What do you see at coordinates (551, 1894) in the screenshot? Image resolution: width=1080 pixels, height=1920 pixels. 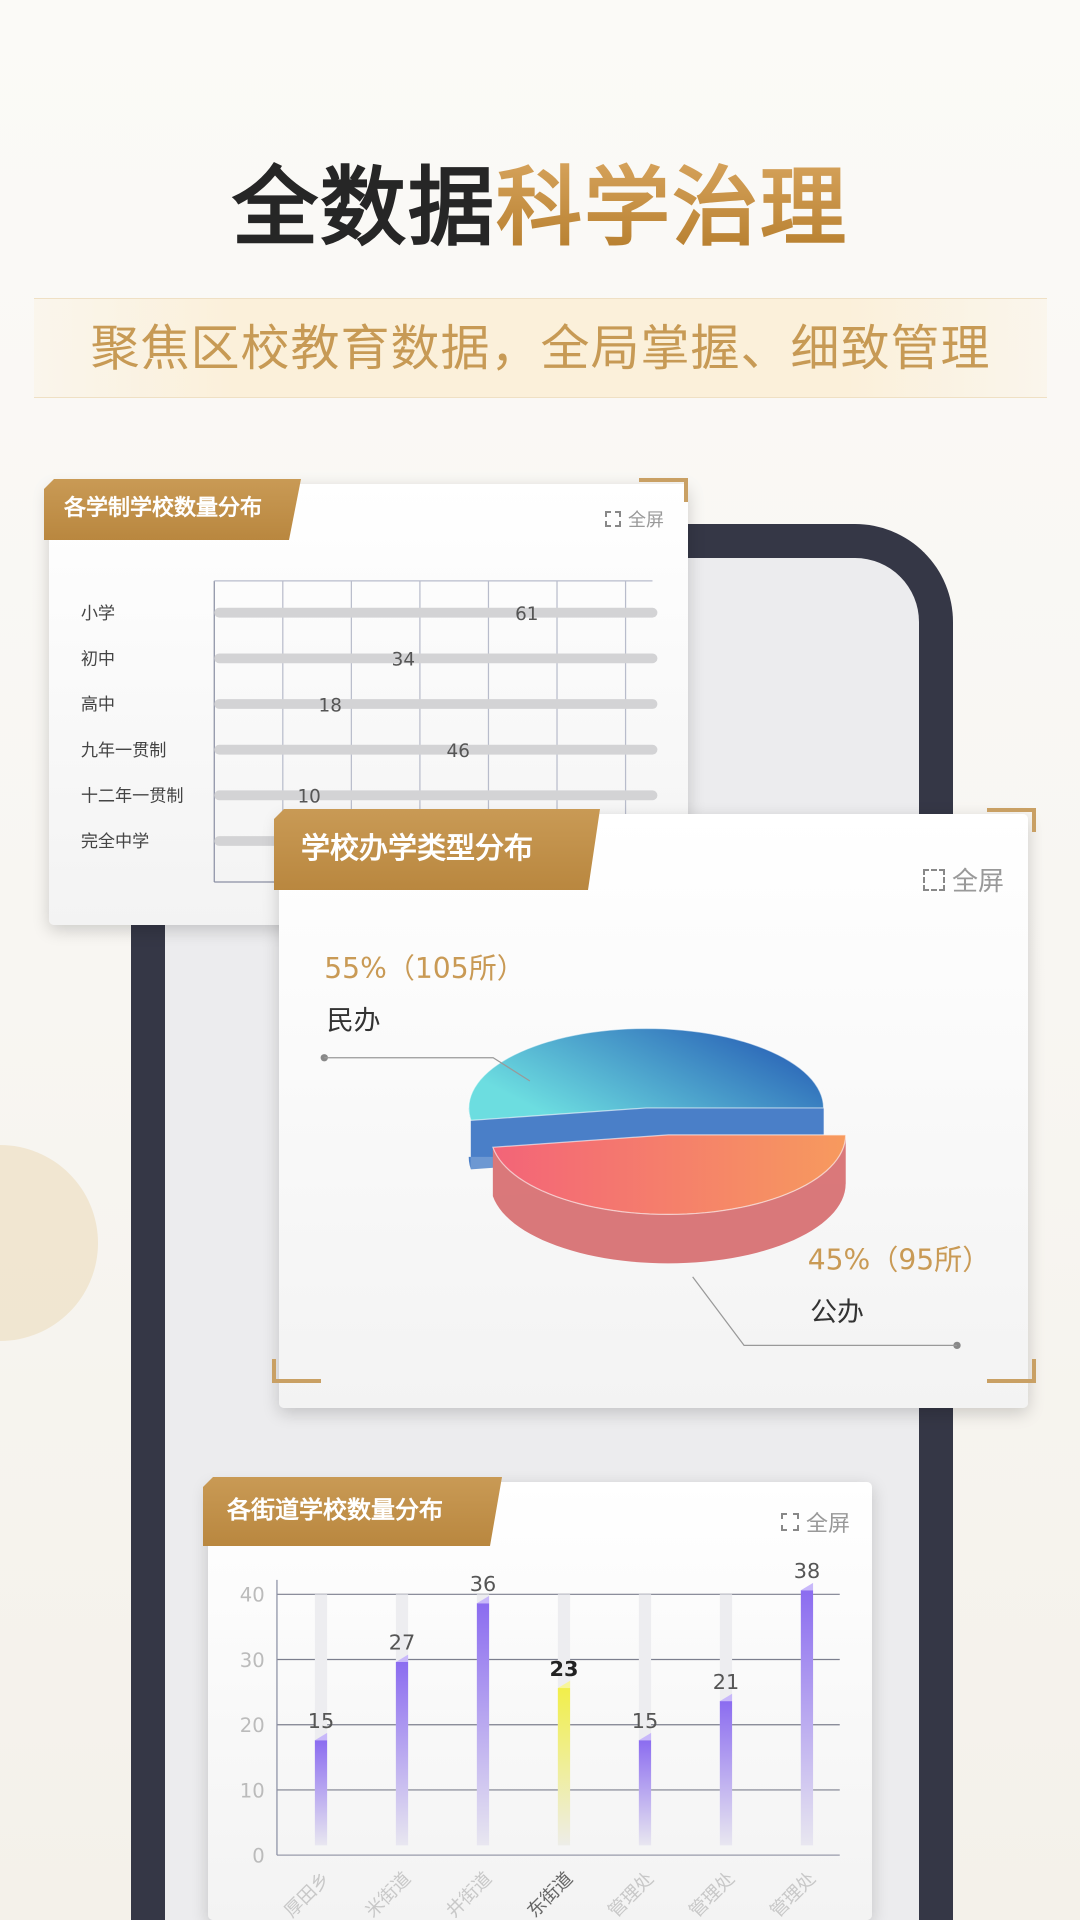 I see `x-tick-label: 东街道` at bounding box center [551, 1894].